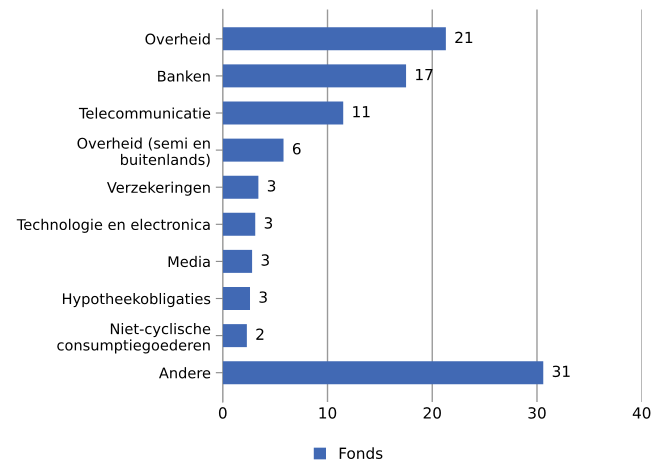 This screenshot has width=665, height=473. I want to click on y-tick-label: Andere, so click(184, 372).